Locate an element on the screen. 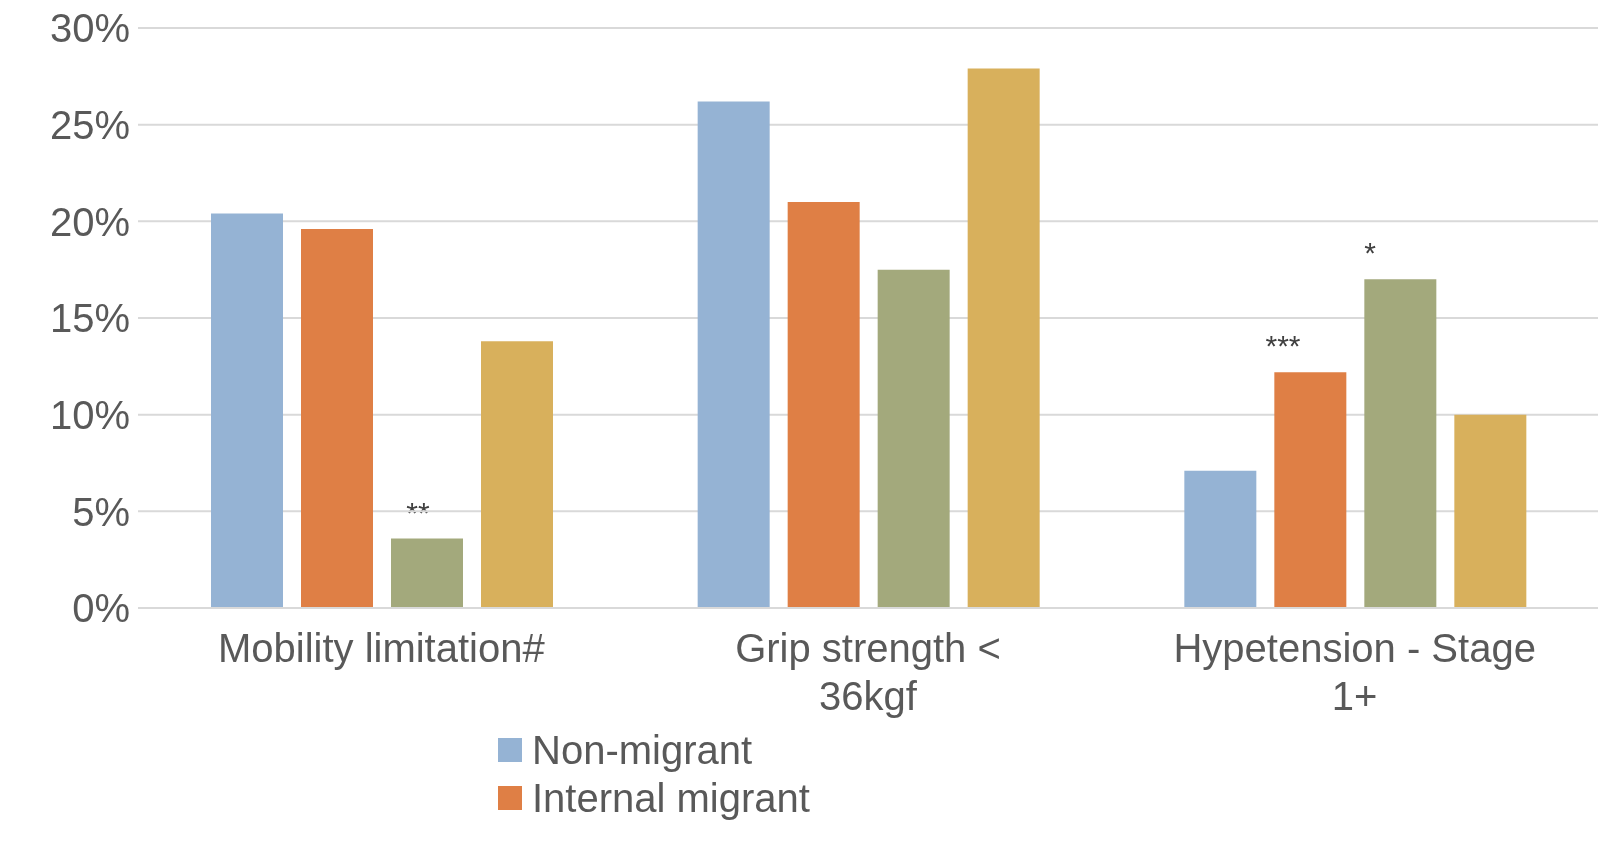 The image size is (1623, 846). x-tick-label: Hypetension - Stage 1+ is located at coordinates (1354, 672).